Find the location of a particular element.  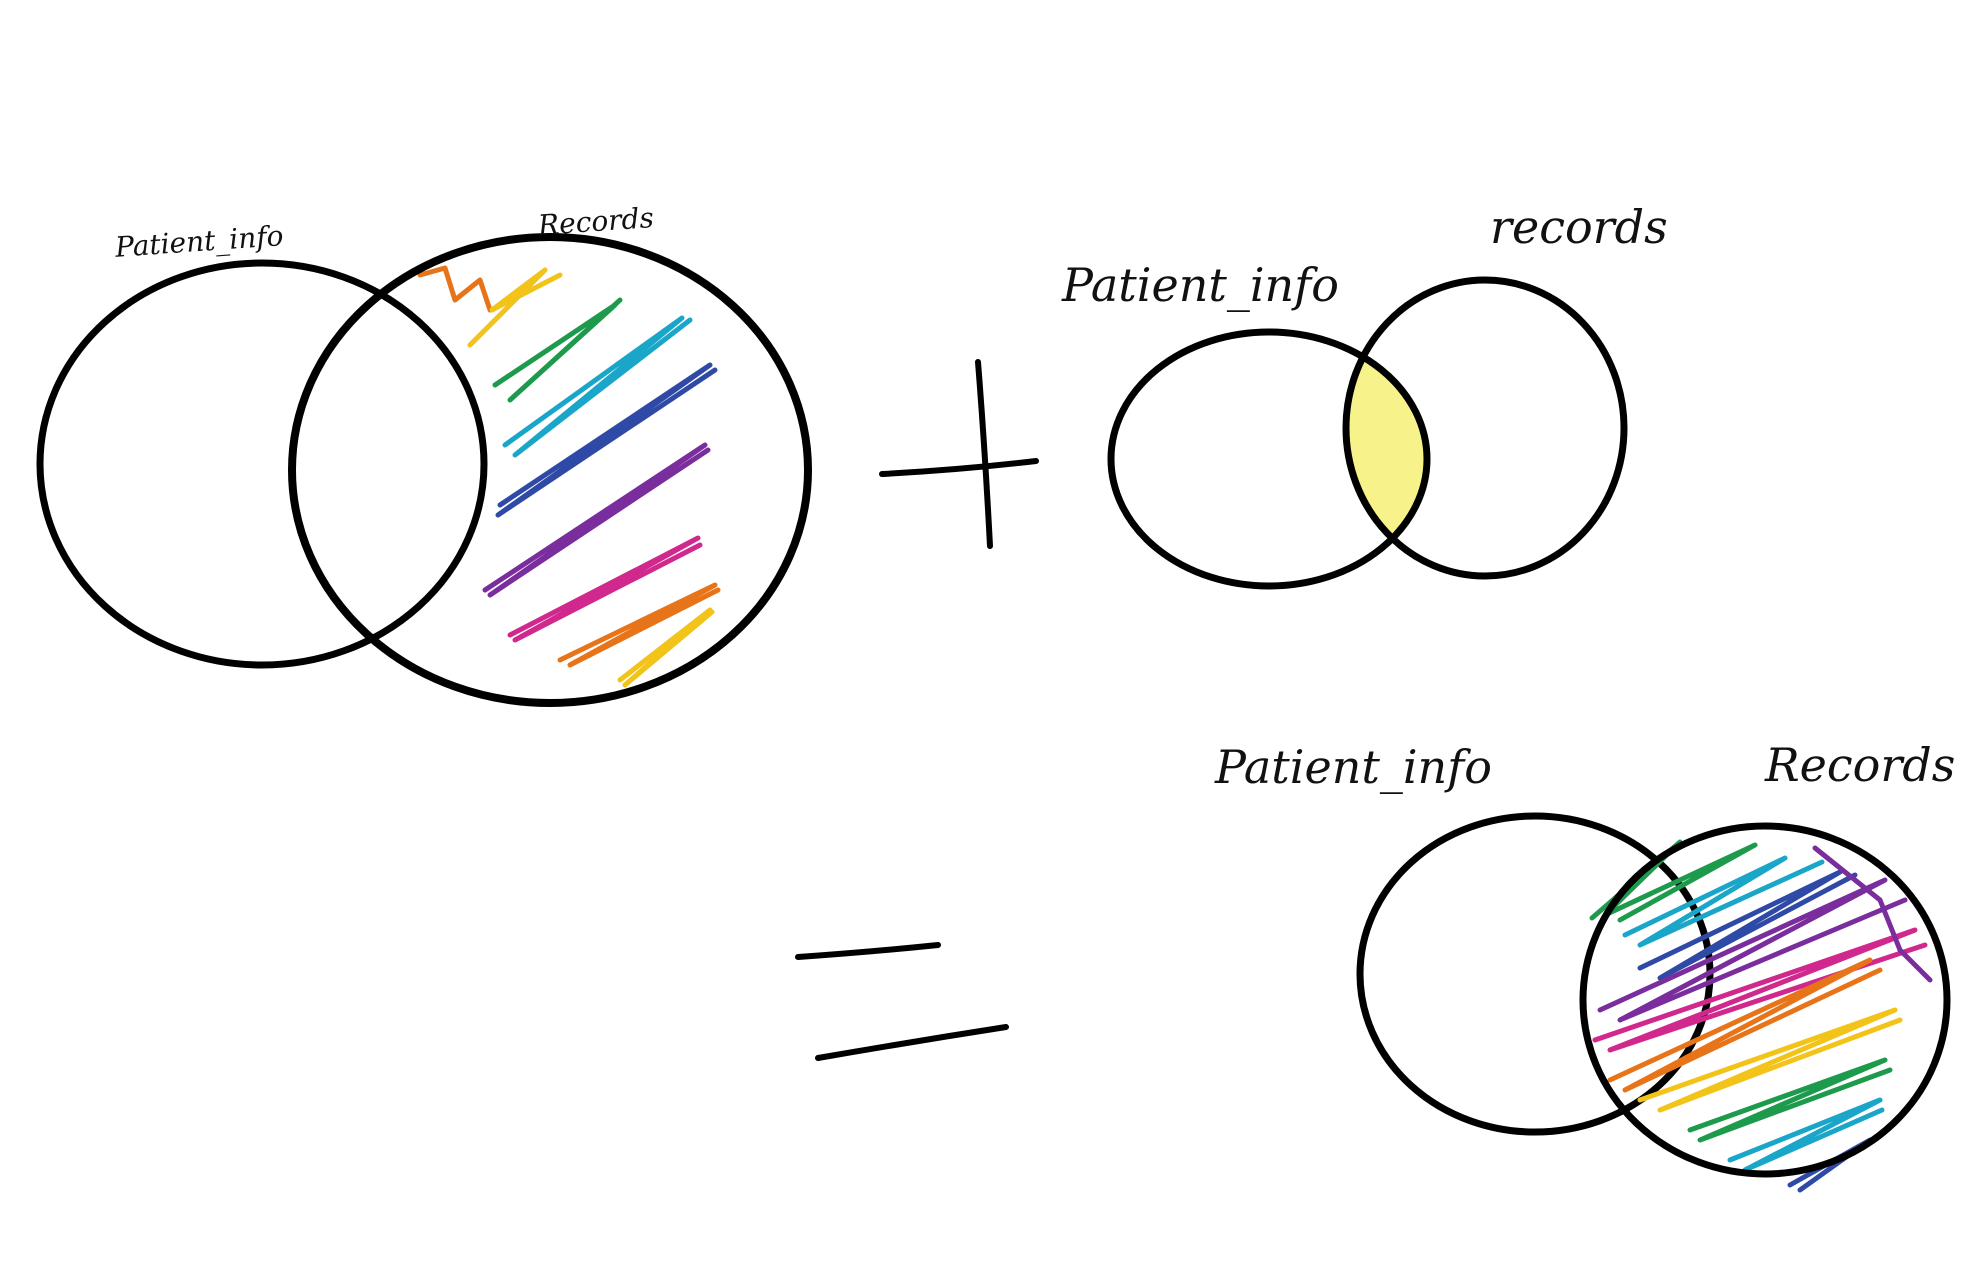

venn2-right-circle is located at coordinates (1485, 428).